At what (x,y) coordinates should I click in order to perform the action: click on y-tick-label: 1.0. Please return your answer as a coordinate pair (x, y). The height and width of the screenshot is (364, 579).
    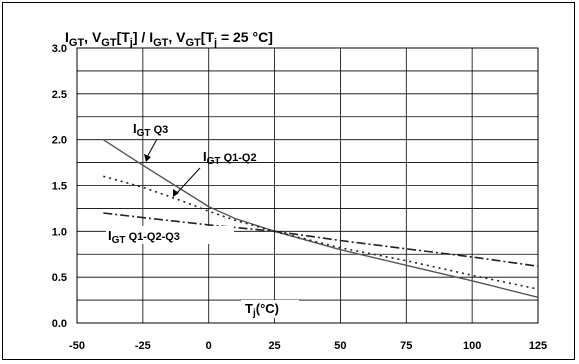
    Looking at the image, I should click on (59, 232).